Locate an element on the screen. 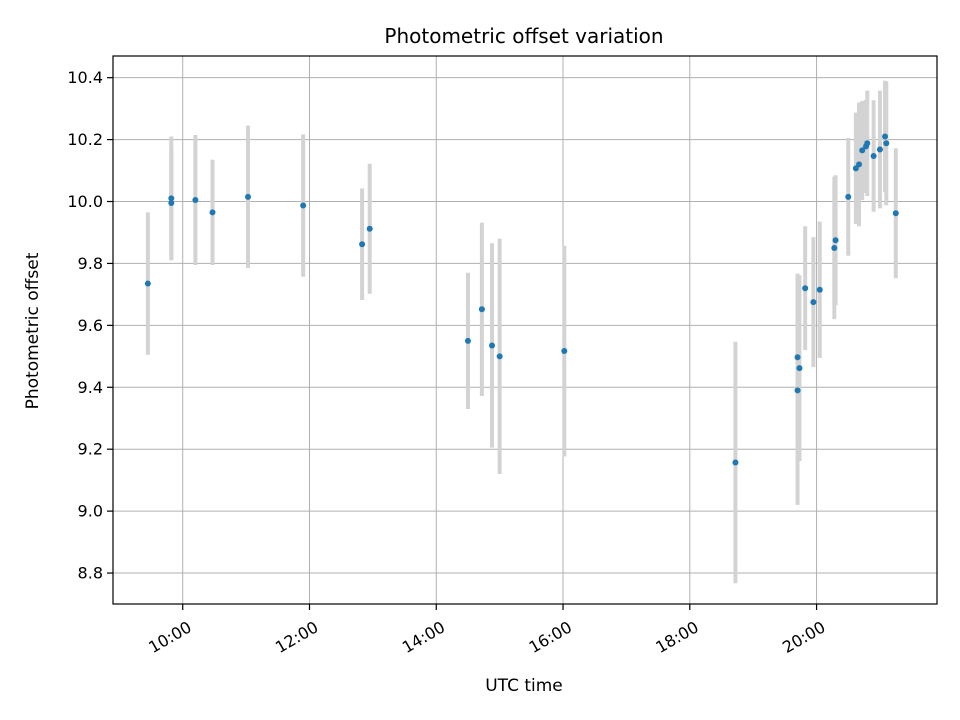 Image resolution: width=960 pixels, height=720 pixels. y-axis-ticks: 8.8 9.0 9.2 9.4 9.6 9.8 10.0 10.2 10.4 is located at coordinates (90, 325).